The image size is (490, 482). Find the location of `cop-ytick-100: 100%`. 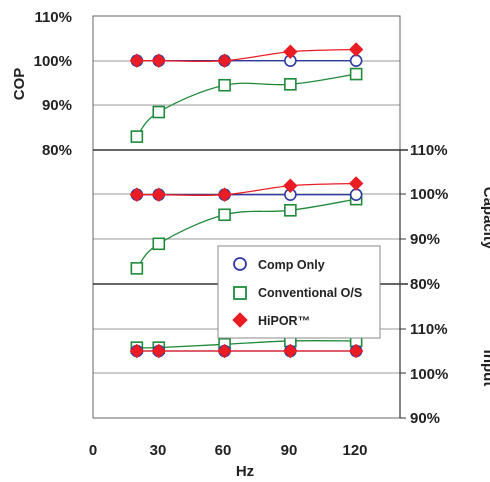

cop-ytick-100: 100% is located at coordinates (53, 61).